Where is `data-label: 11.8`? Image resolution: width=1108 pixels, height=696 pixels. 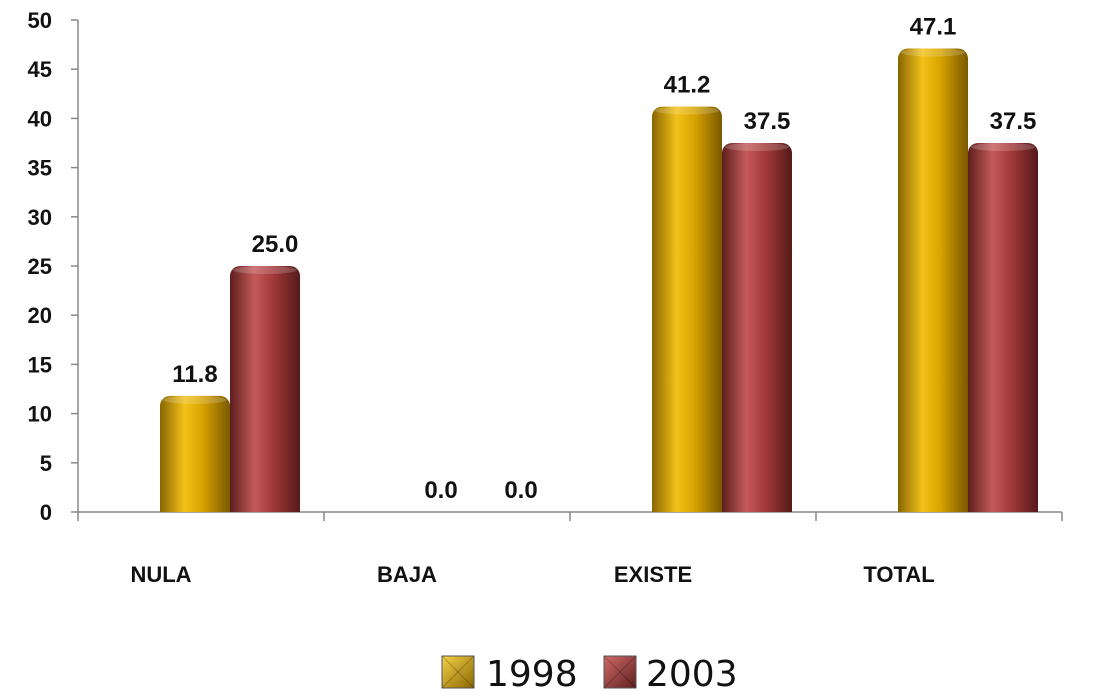
data-label: 11.8 is located at coordinates (194, 374).